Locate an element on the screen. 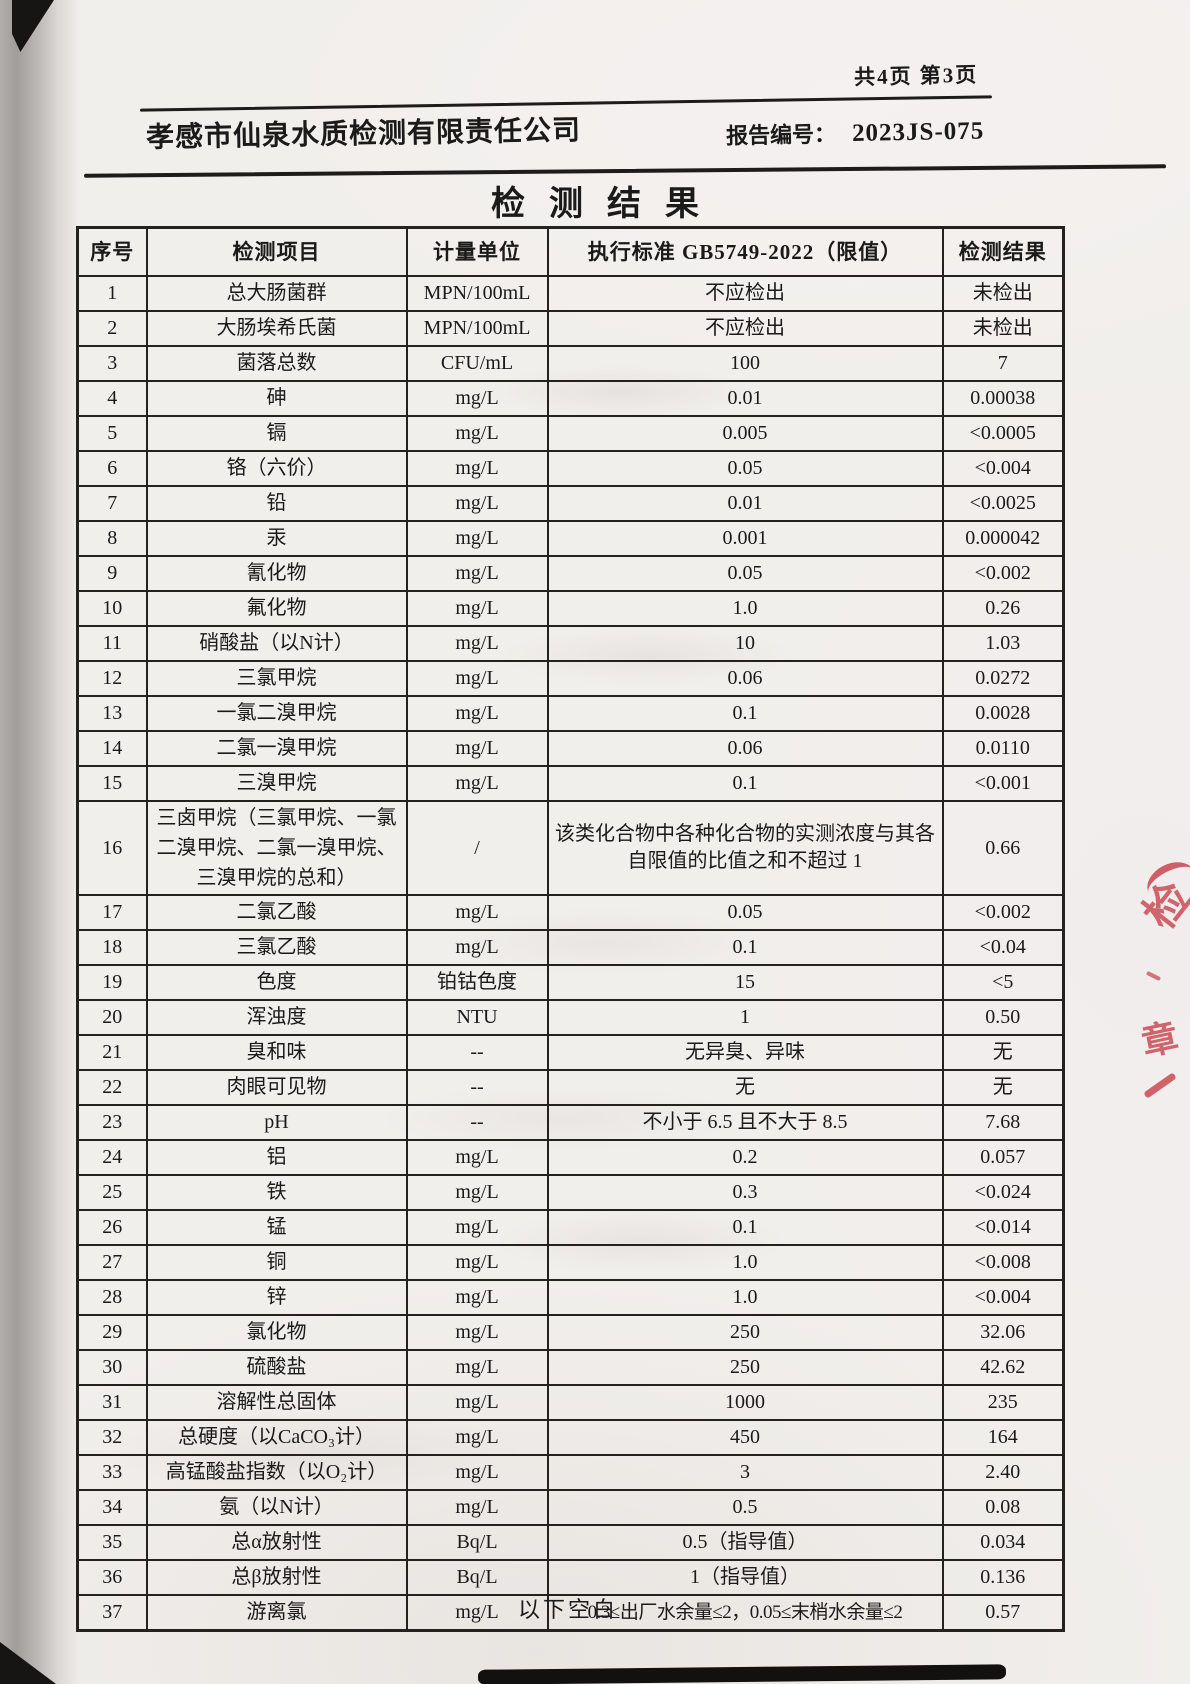  cell-row-number: 19 is located at coordinates (112, 982).